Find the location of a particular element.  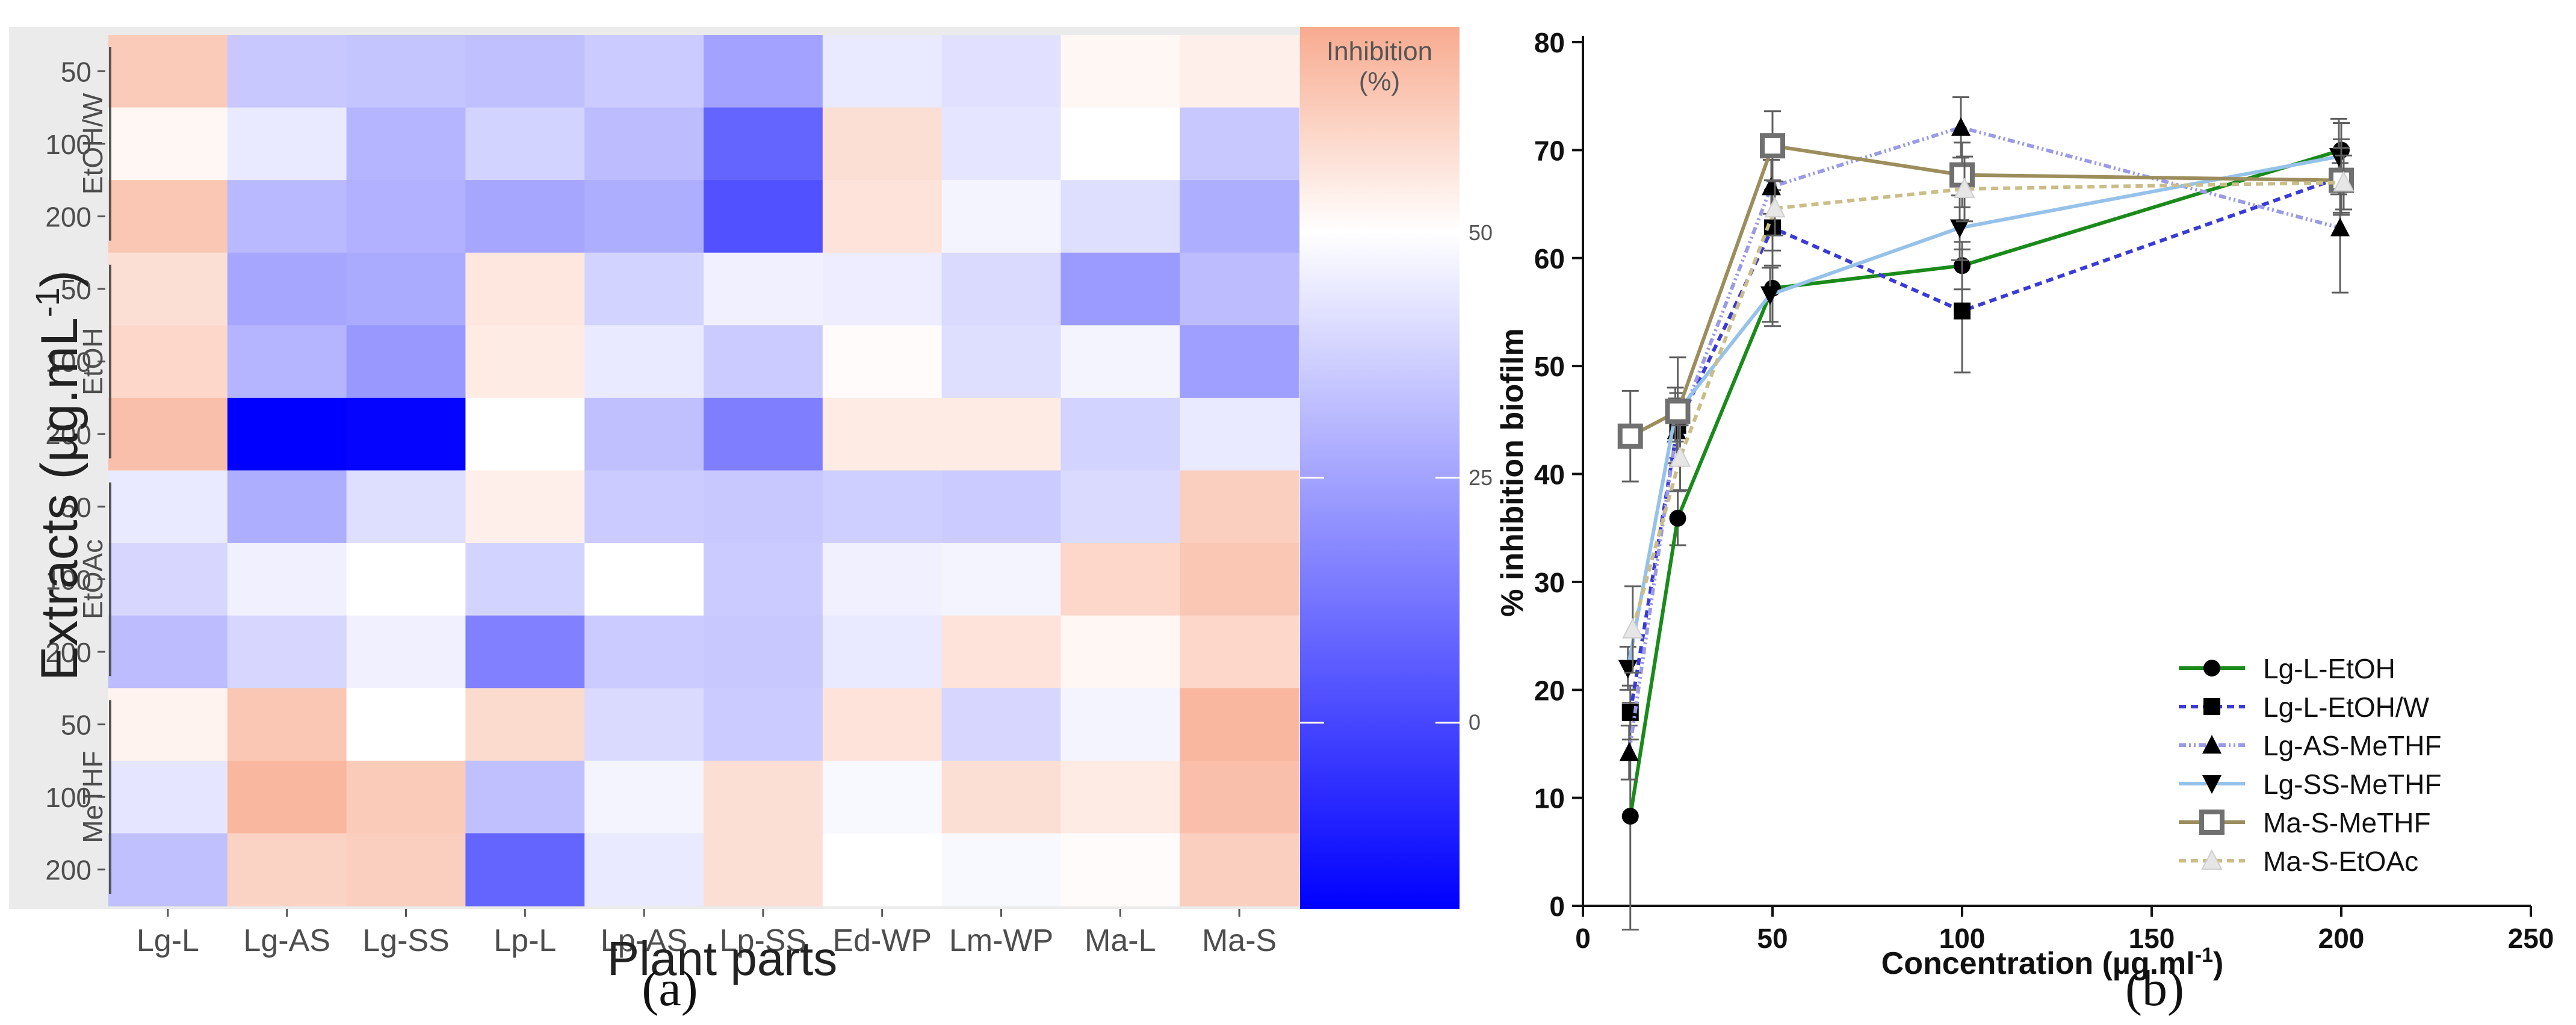

colorbar-gradient is located at coordinates (1380, 468).